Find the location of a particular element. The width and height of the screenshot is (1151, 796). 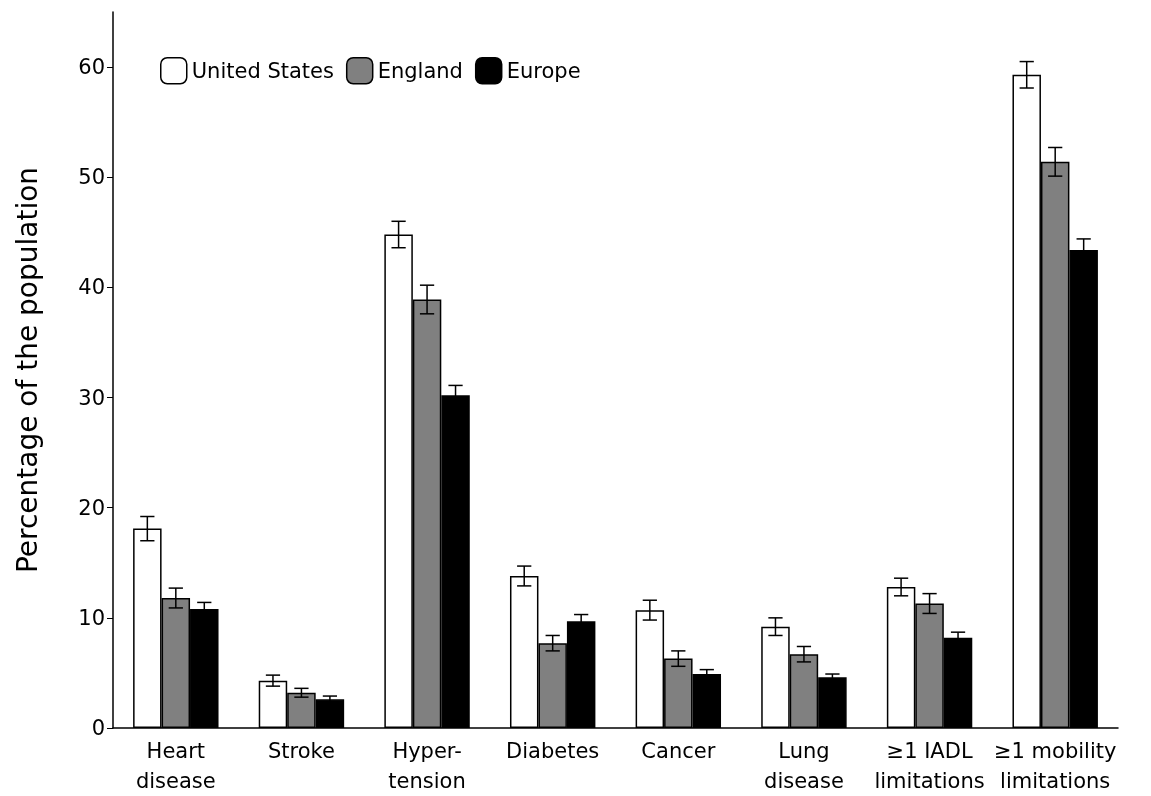

x-tick-label: Stroke is located at coordinates (301, 751).